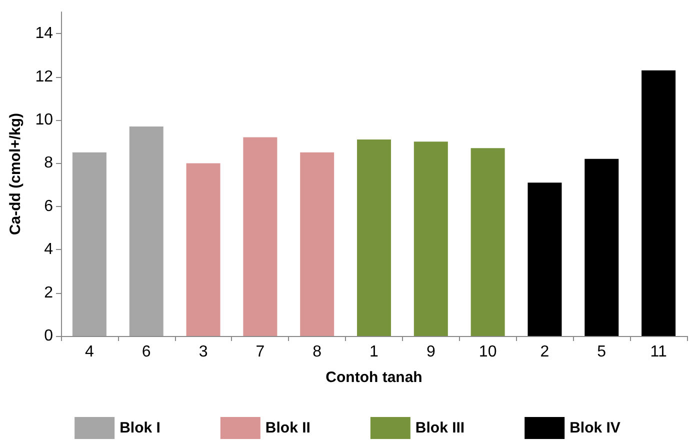 The image size is (695, 448). Describe the element at coordinates (15, 174) in the screenshot. I see `y-axis-title: Ca-dd (cmol+/kg)` at that location.